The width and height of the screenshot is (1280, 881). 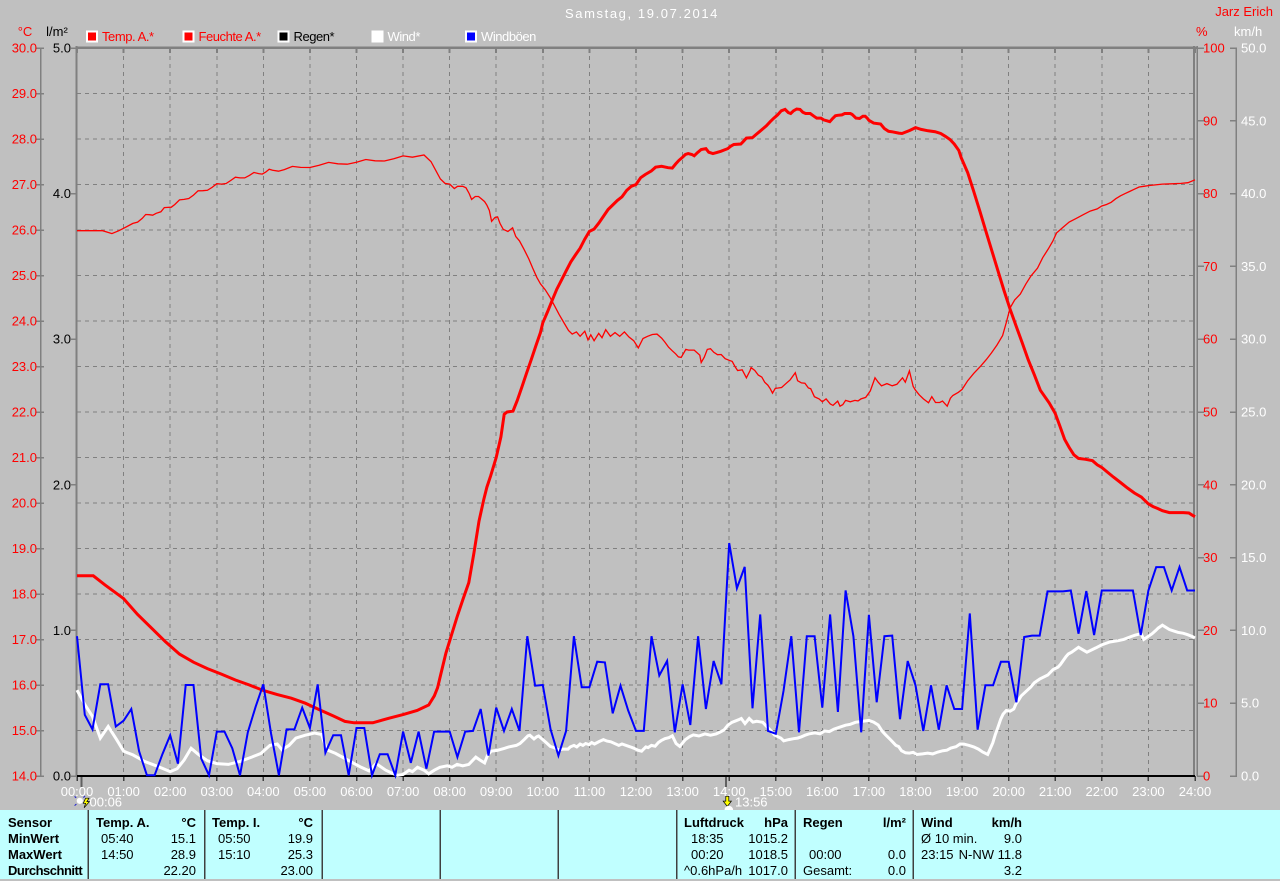 I want to click on svg-text: 18.0, so click(x=24, y=594).